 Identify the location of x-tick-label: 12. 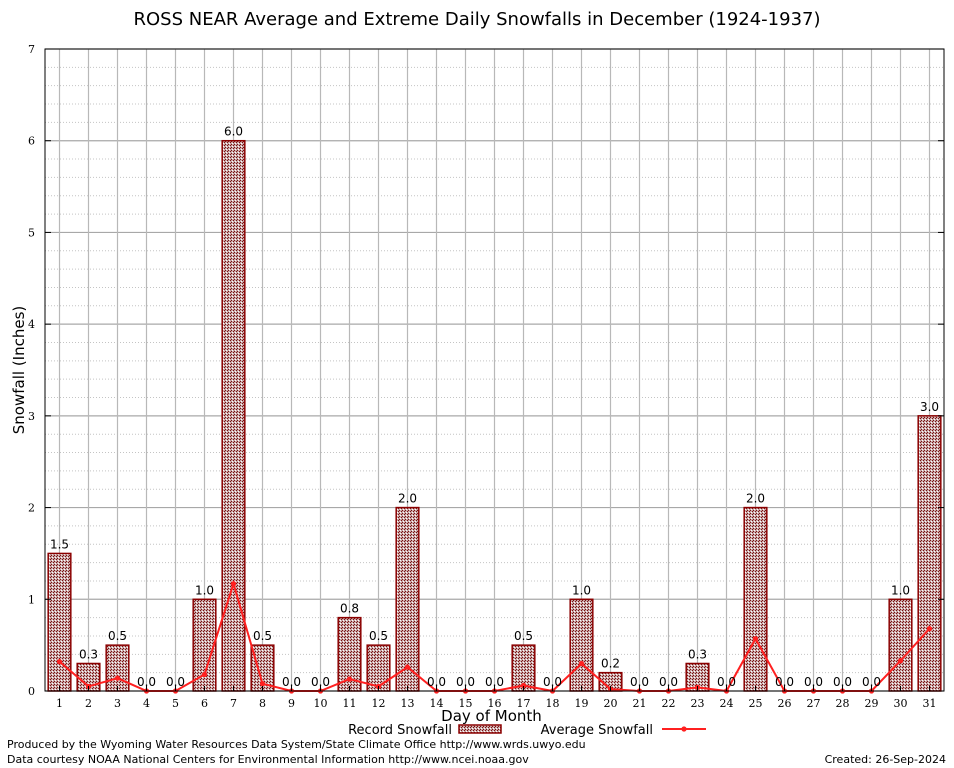
(379, 703).